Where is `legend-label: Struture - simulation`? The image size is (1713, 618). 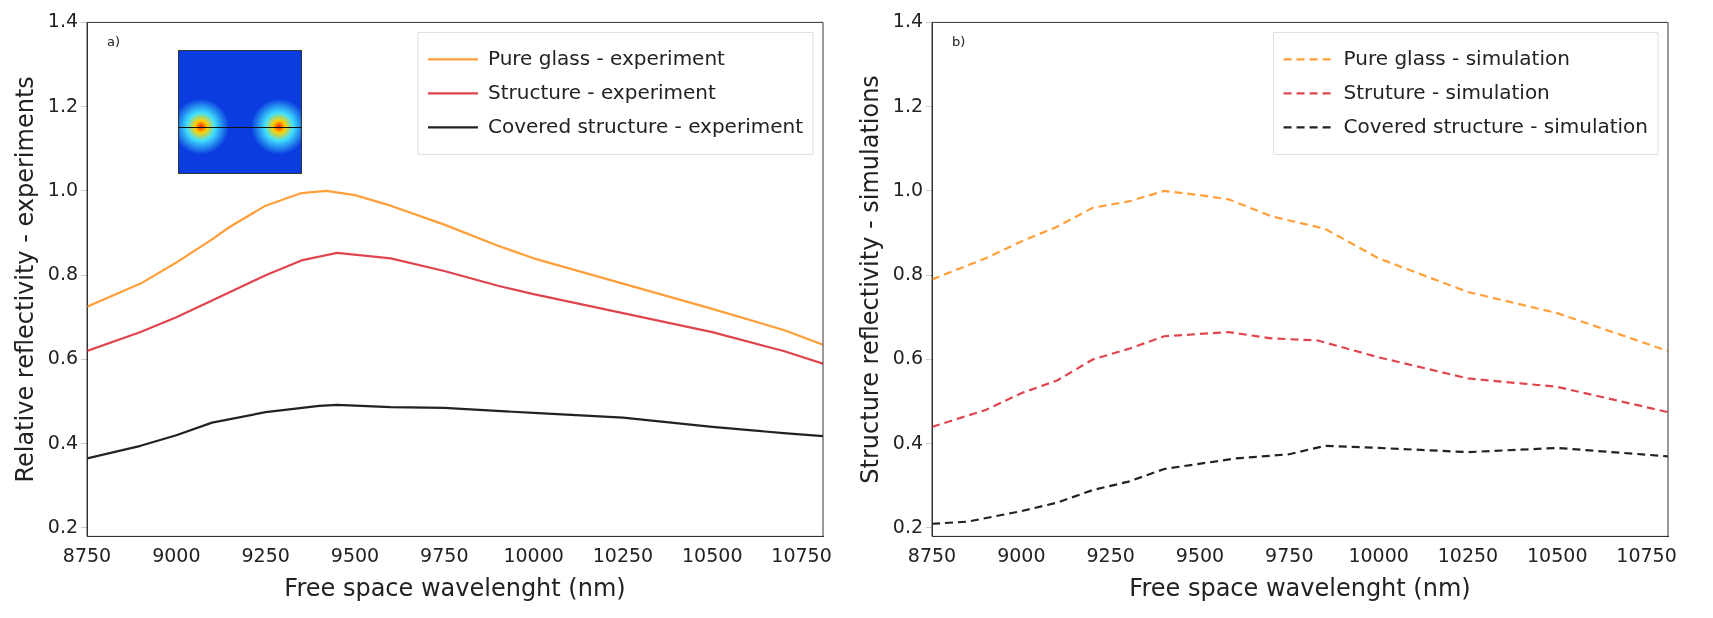
legend-label: Struture - simulation is located at coordinates (1446, 91).